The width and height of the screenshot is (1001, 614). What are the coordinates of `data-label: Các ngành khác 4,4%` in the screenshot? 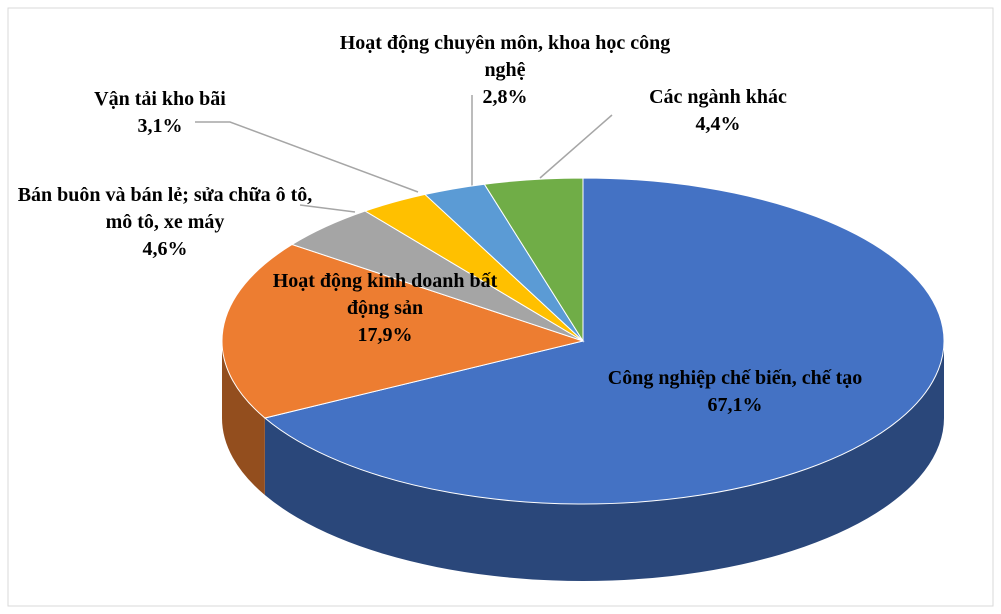 It's located at (718, 111).